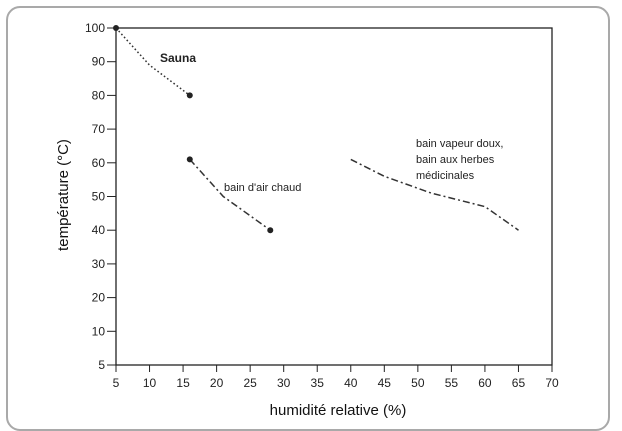 The width and height of the screenshot is (622, 431). What do you see at coordinates (455, 160) in the screenshot?
I see `annotation-steam-line2: bain aux herbes` at bounding box center [455, 160].